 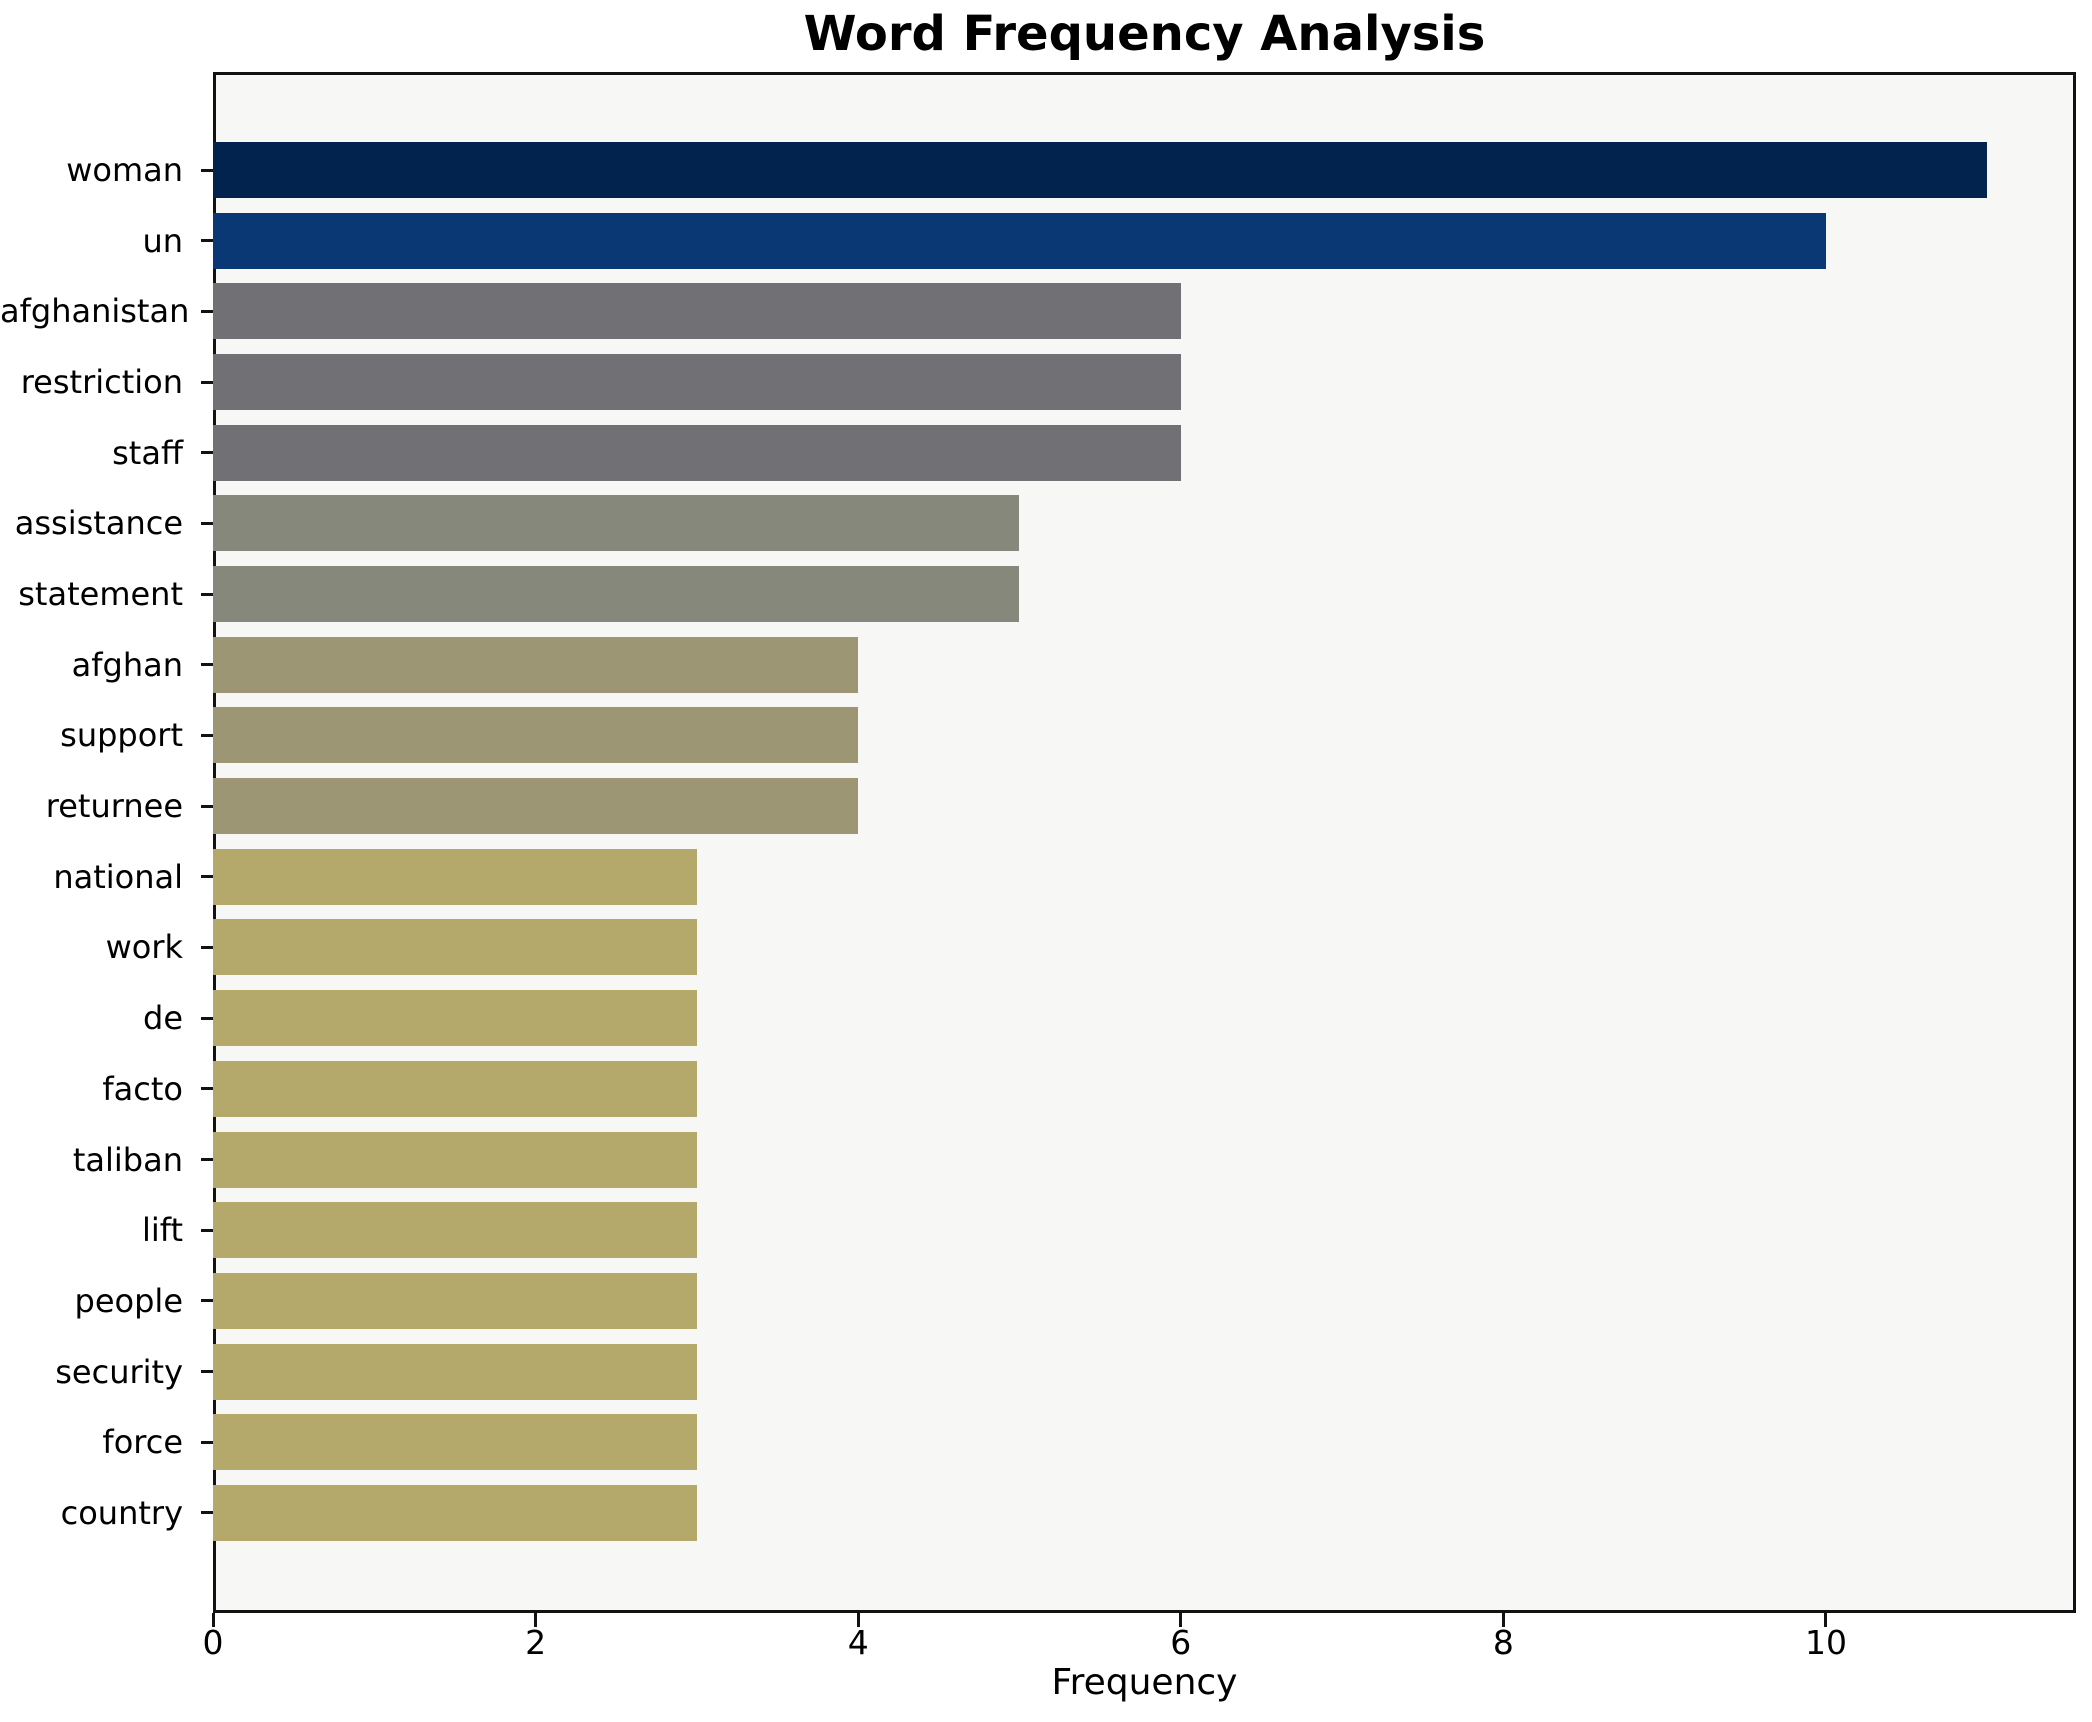 What do you see at coordinates (536, 806) in the screenshot?
I see `bar-returnee` at bounding box center [536, 806].